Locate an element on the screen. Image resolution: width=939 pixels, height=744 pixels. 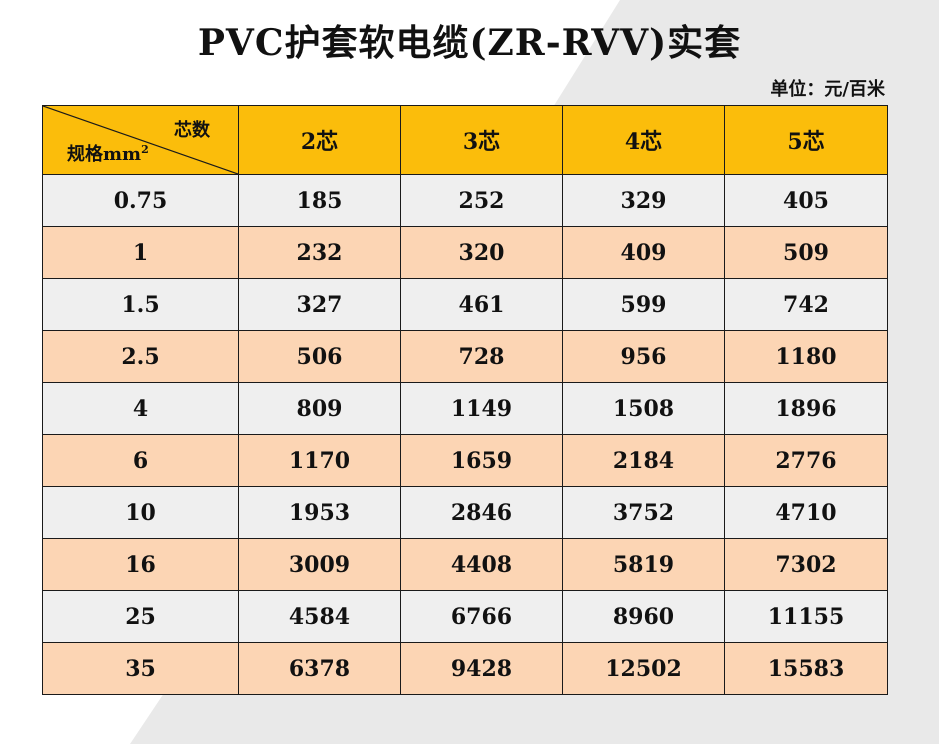
price-cell: 1149 is located at coordinates (481, 408).